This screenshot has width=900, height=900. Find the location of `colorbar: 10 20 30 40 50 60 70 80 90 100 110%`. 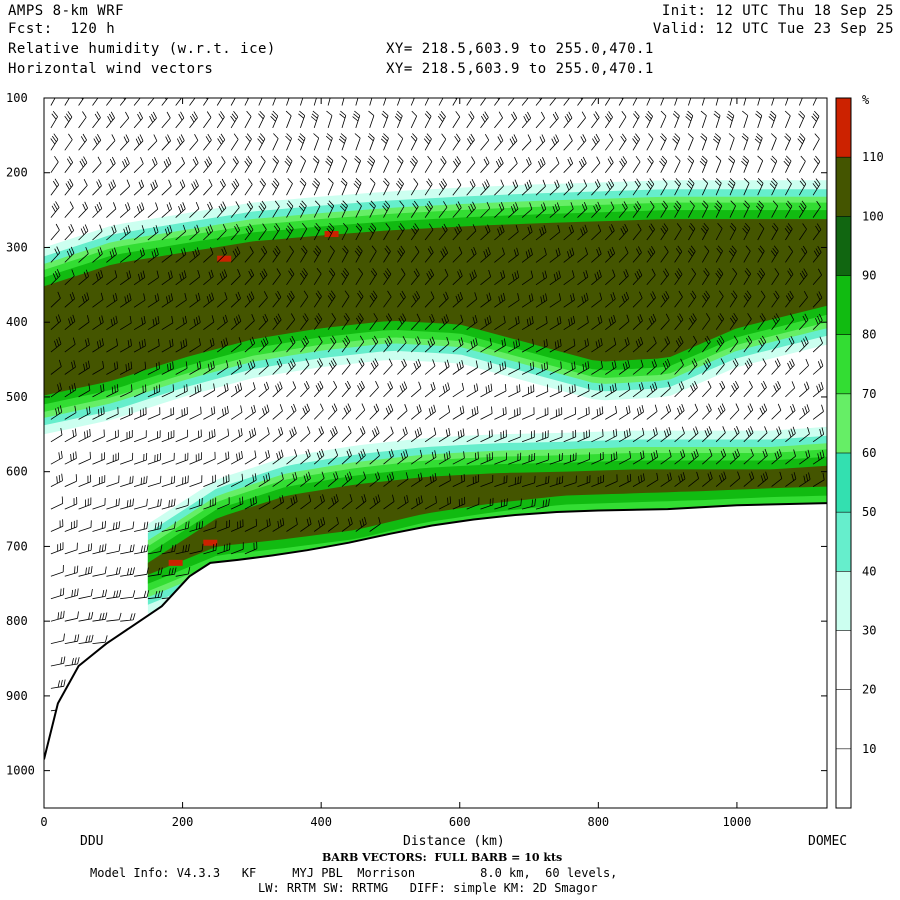

colorbar: 10 20 30 40 50 60 70 80 90 100 110% is located at coordinates (859, 451).